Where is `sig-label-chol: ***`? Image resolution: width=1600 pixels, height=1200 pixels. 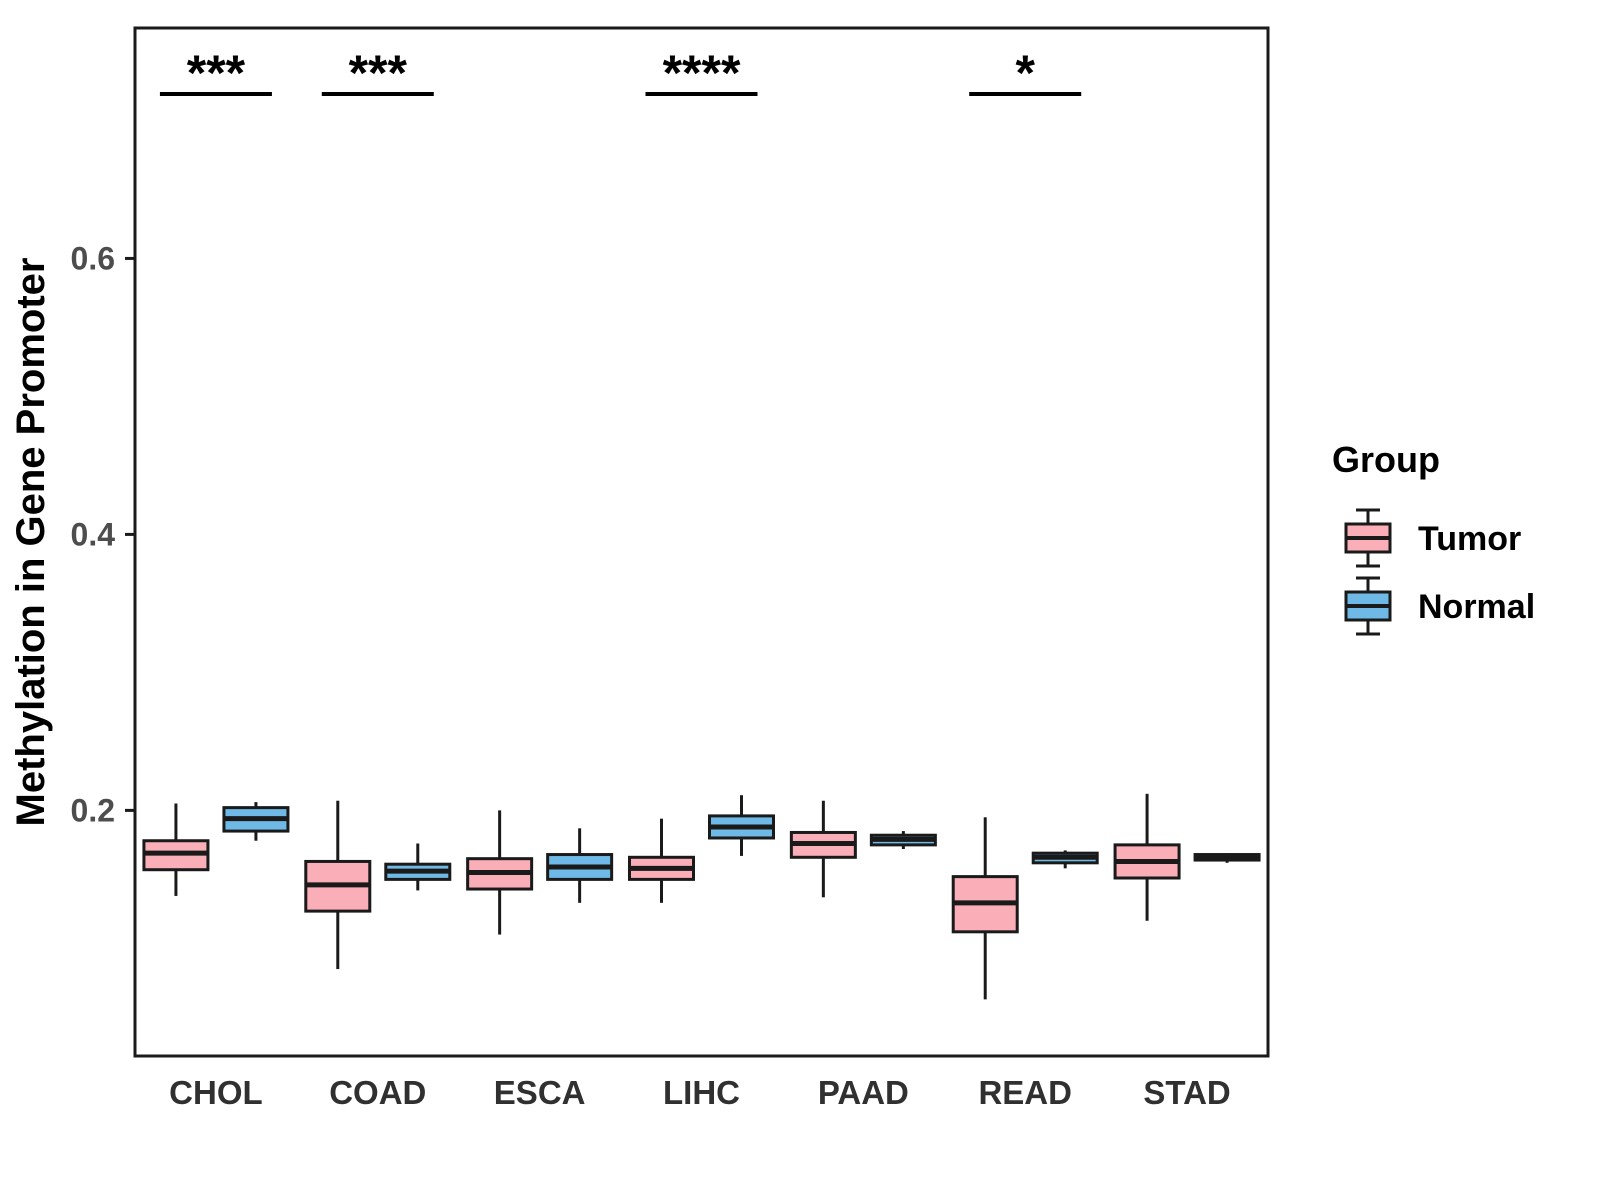
sig-label-chol: *** is located at coordinates (216, 73).